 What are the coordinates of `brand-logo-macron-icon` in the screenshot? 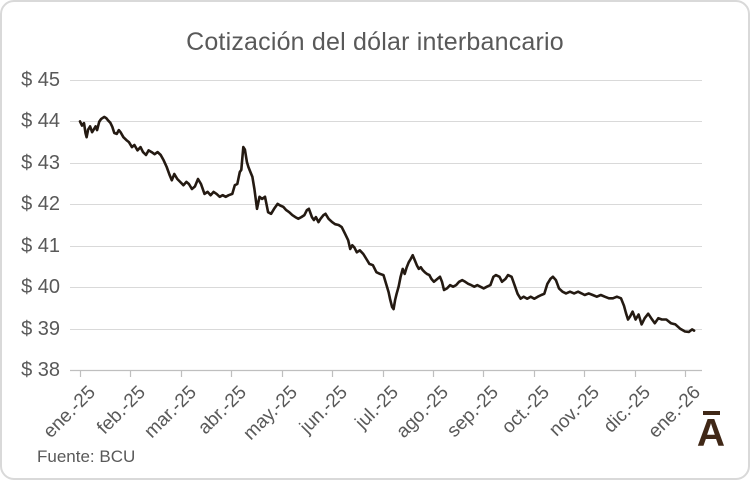 It's located at (711, 413).